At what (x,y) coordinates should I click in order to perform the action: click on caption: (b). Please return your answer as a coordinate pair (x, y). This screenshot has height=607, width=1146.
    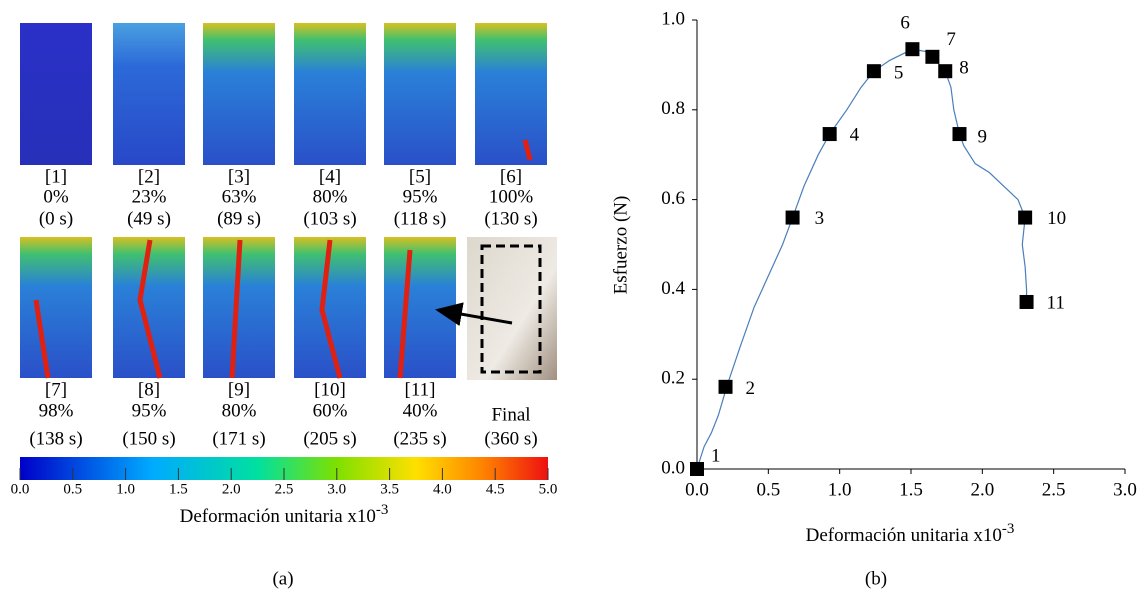
    Looking at the image, I should click on (876, 578).